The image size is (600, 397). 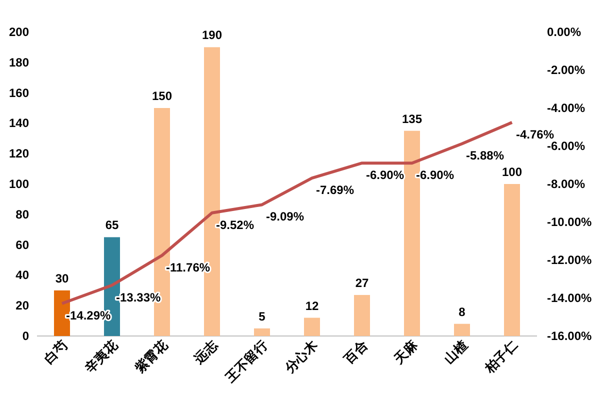 What do you see at coordinates (485, 155) in the screenshot?
I see `data-label: -5.88%` at bounding box center [485, 155].